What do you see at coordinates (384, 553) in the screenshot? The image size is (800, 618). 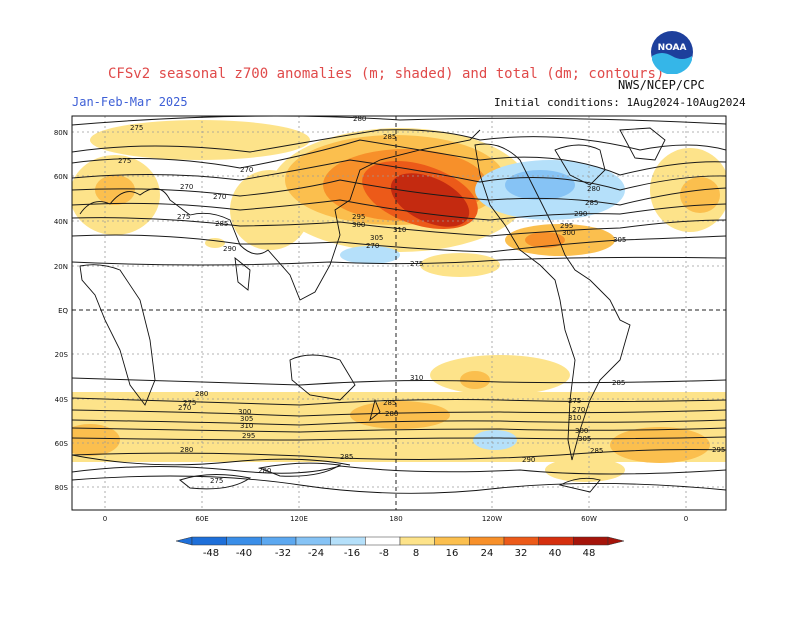 I see `svg-text: -8` at bounding box center [384, 553].